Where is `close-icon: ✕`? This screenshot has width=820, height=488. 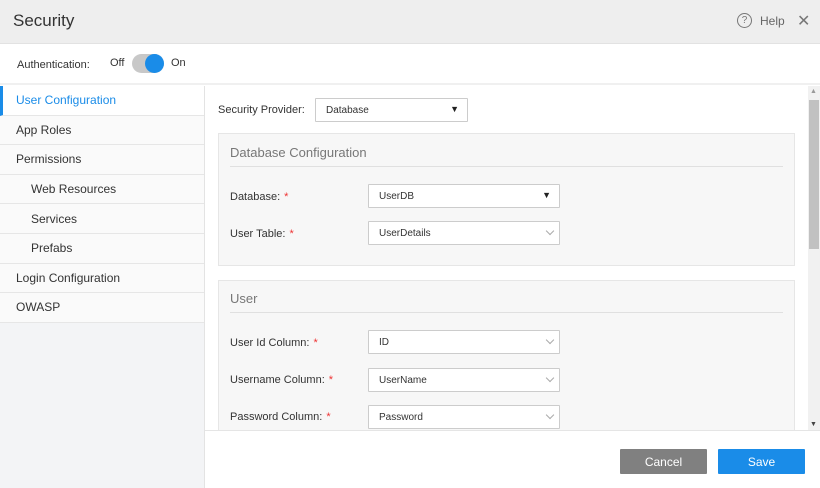 close-icon: ✕ is located at coordinates (804, 21).